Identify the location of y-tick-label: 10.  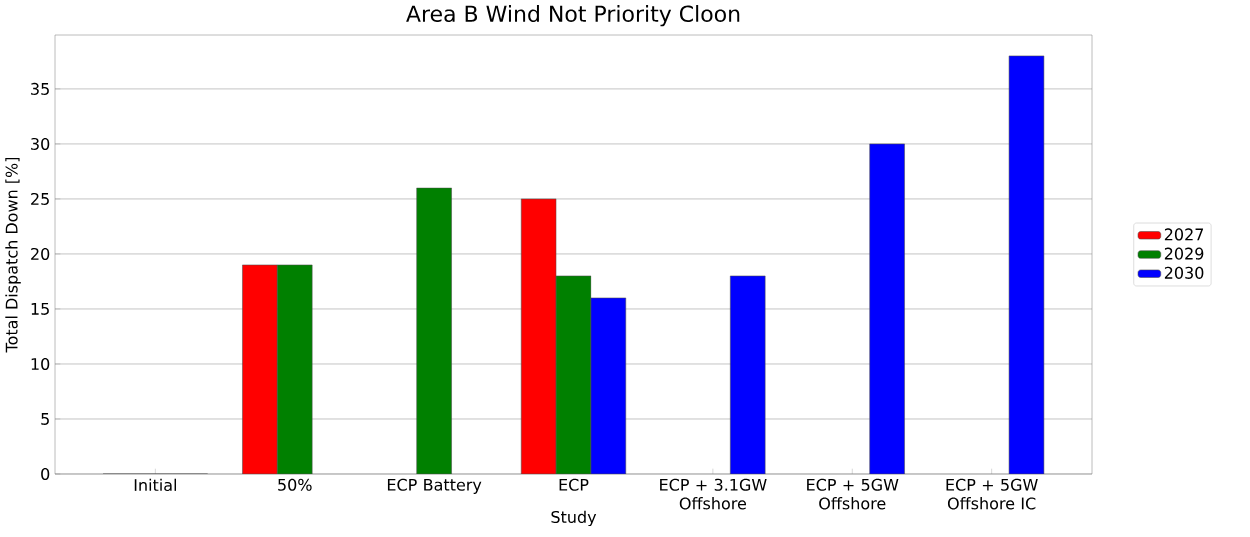
(40, 364).